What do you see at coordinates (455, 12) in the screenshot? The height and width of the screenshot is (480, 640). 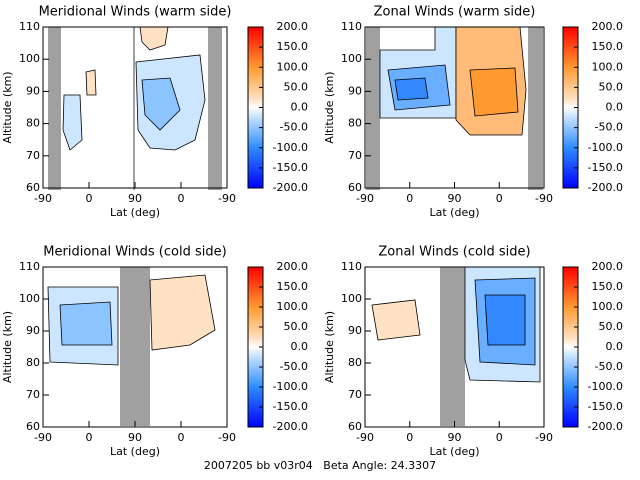 I see `chart-title: Zonal Winds (warm side)` at bounding box center [455, 12].